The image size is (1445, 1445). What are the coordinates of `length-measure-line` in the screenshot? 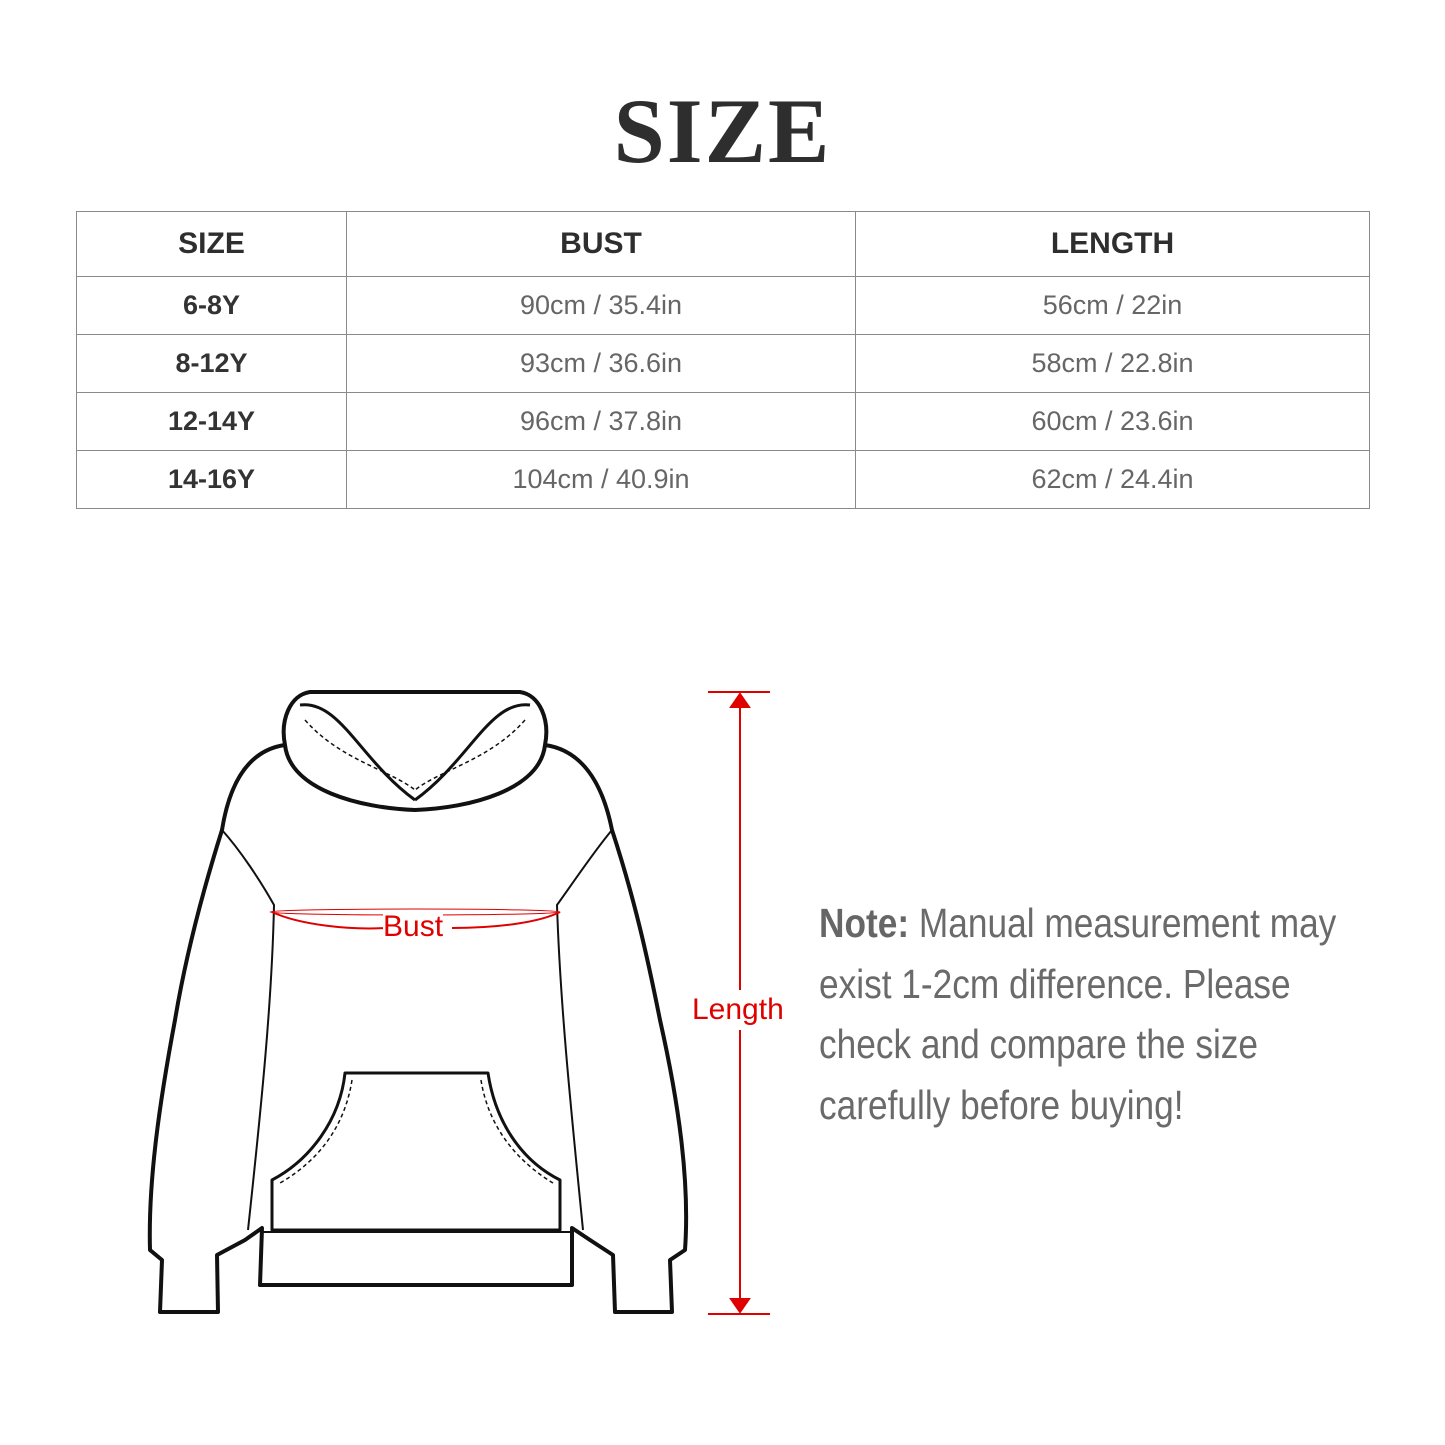 It's located at (739, 1003).